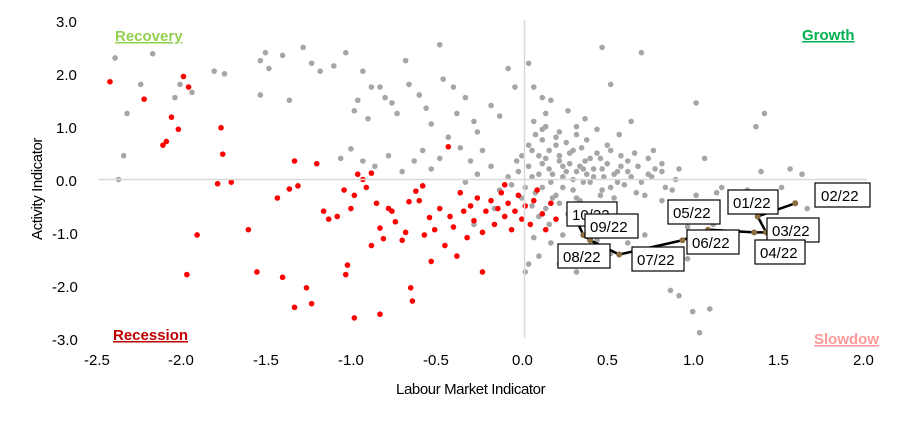 This screenshot has height=424, width=901. What do you see at coordinates (693, 360) in the screenshot?
I see `x-tick-label-1_0: 1.0` at bounding box center [693, 360].